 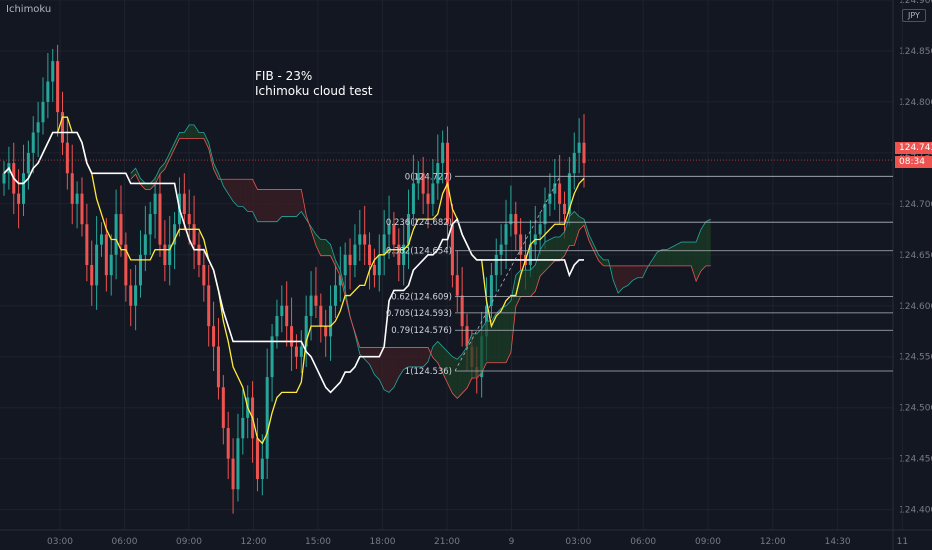 I want to click on y-axis-tick-label: 124.800, so click(x=915, y=103).